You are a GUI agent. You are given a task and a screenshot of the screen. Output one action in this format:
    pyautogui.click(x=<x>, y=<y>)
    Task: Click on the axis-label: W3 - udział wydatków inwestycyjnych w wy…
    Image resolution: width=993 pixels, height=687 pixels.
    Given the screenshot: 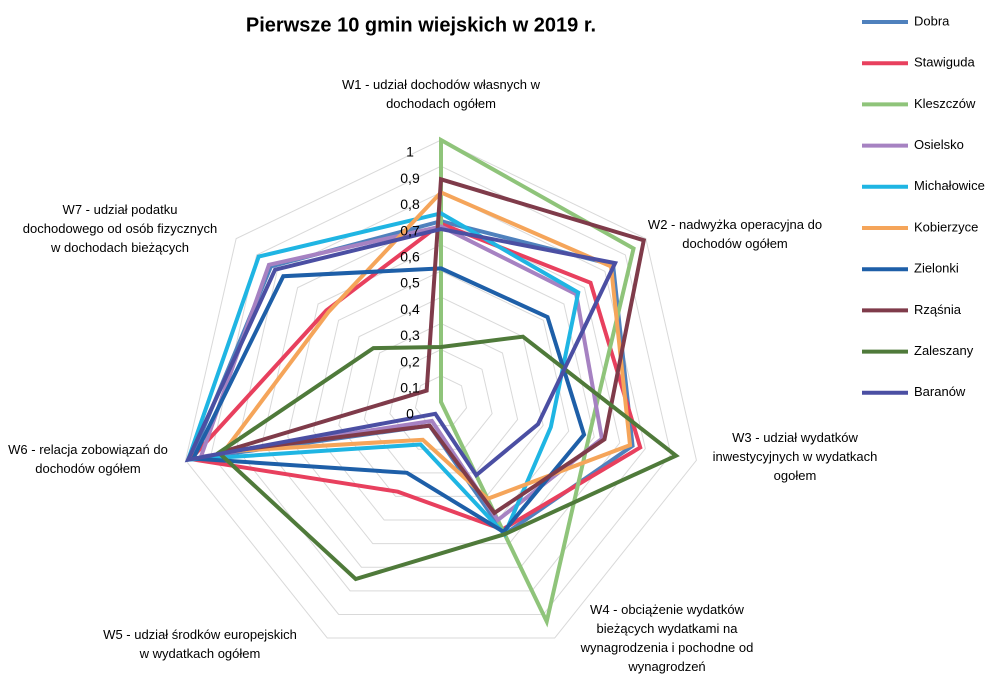 What is the action you would take?
    pyautogui.click(x=795, y=456)
    